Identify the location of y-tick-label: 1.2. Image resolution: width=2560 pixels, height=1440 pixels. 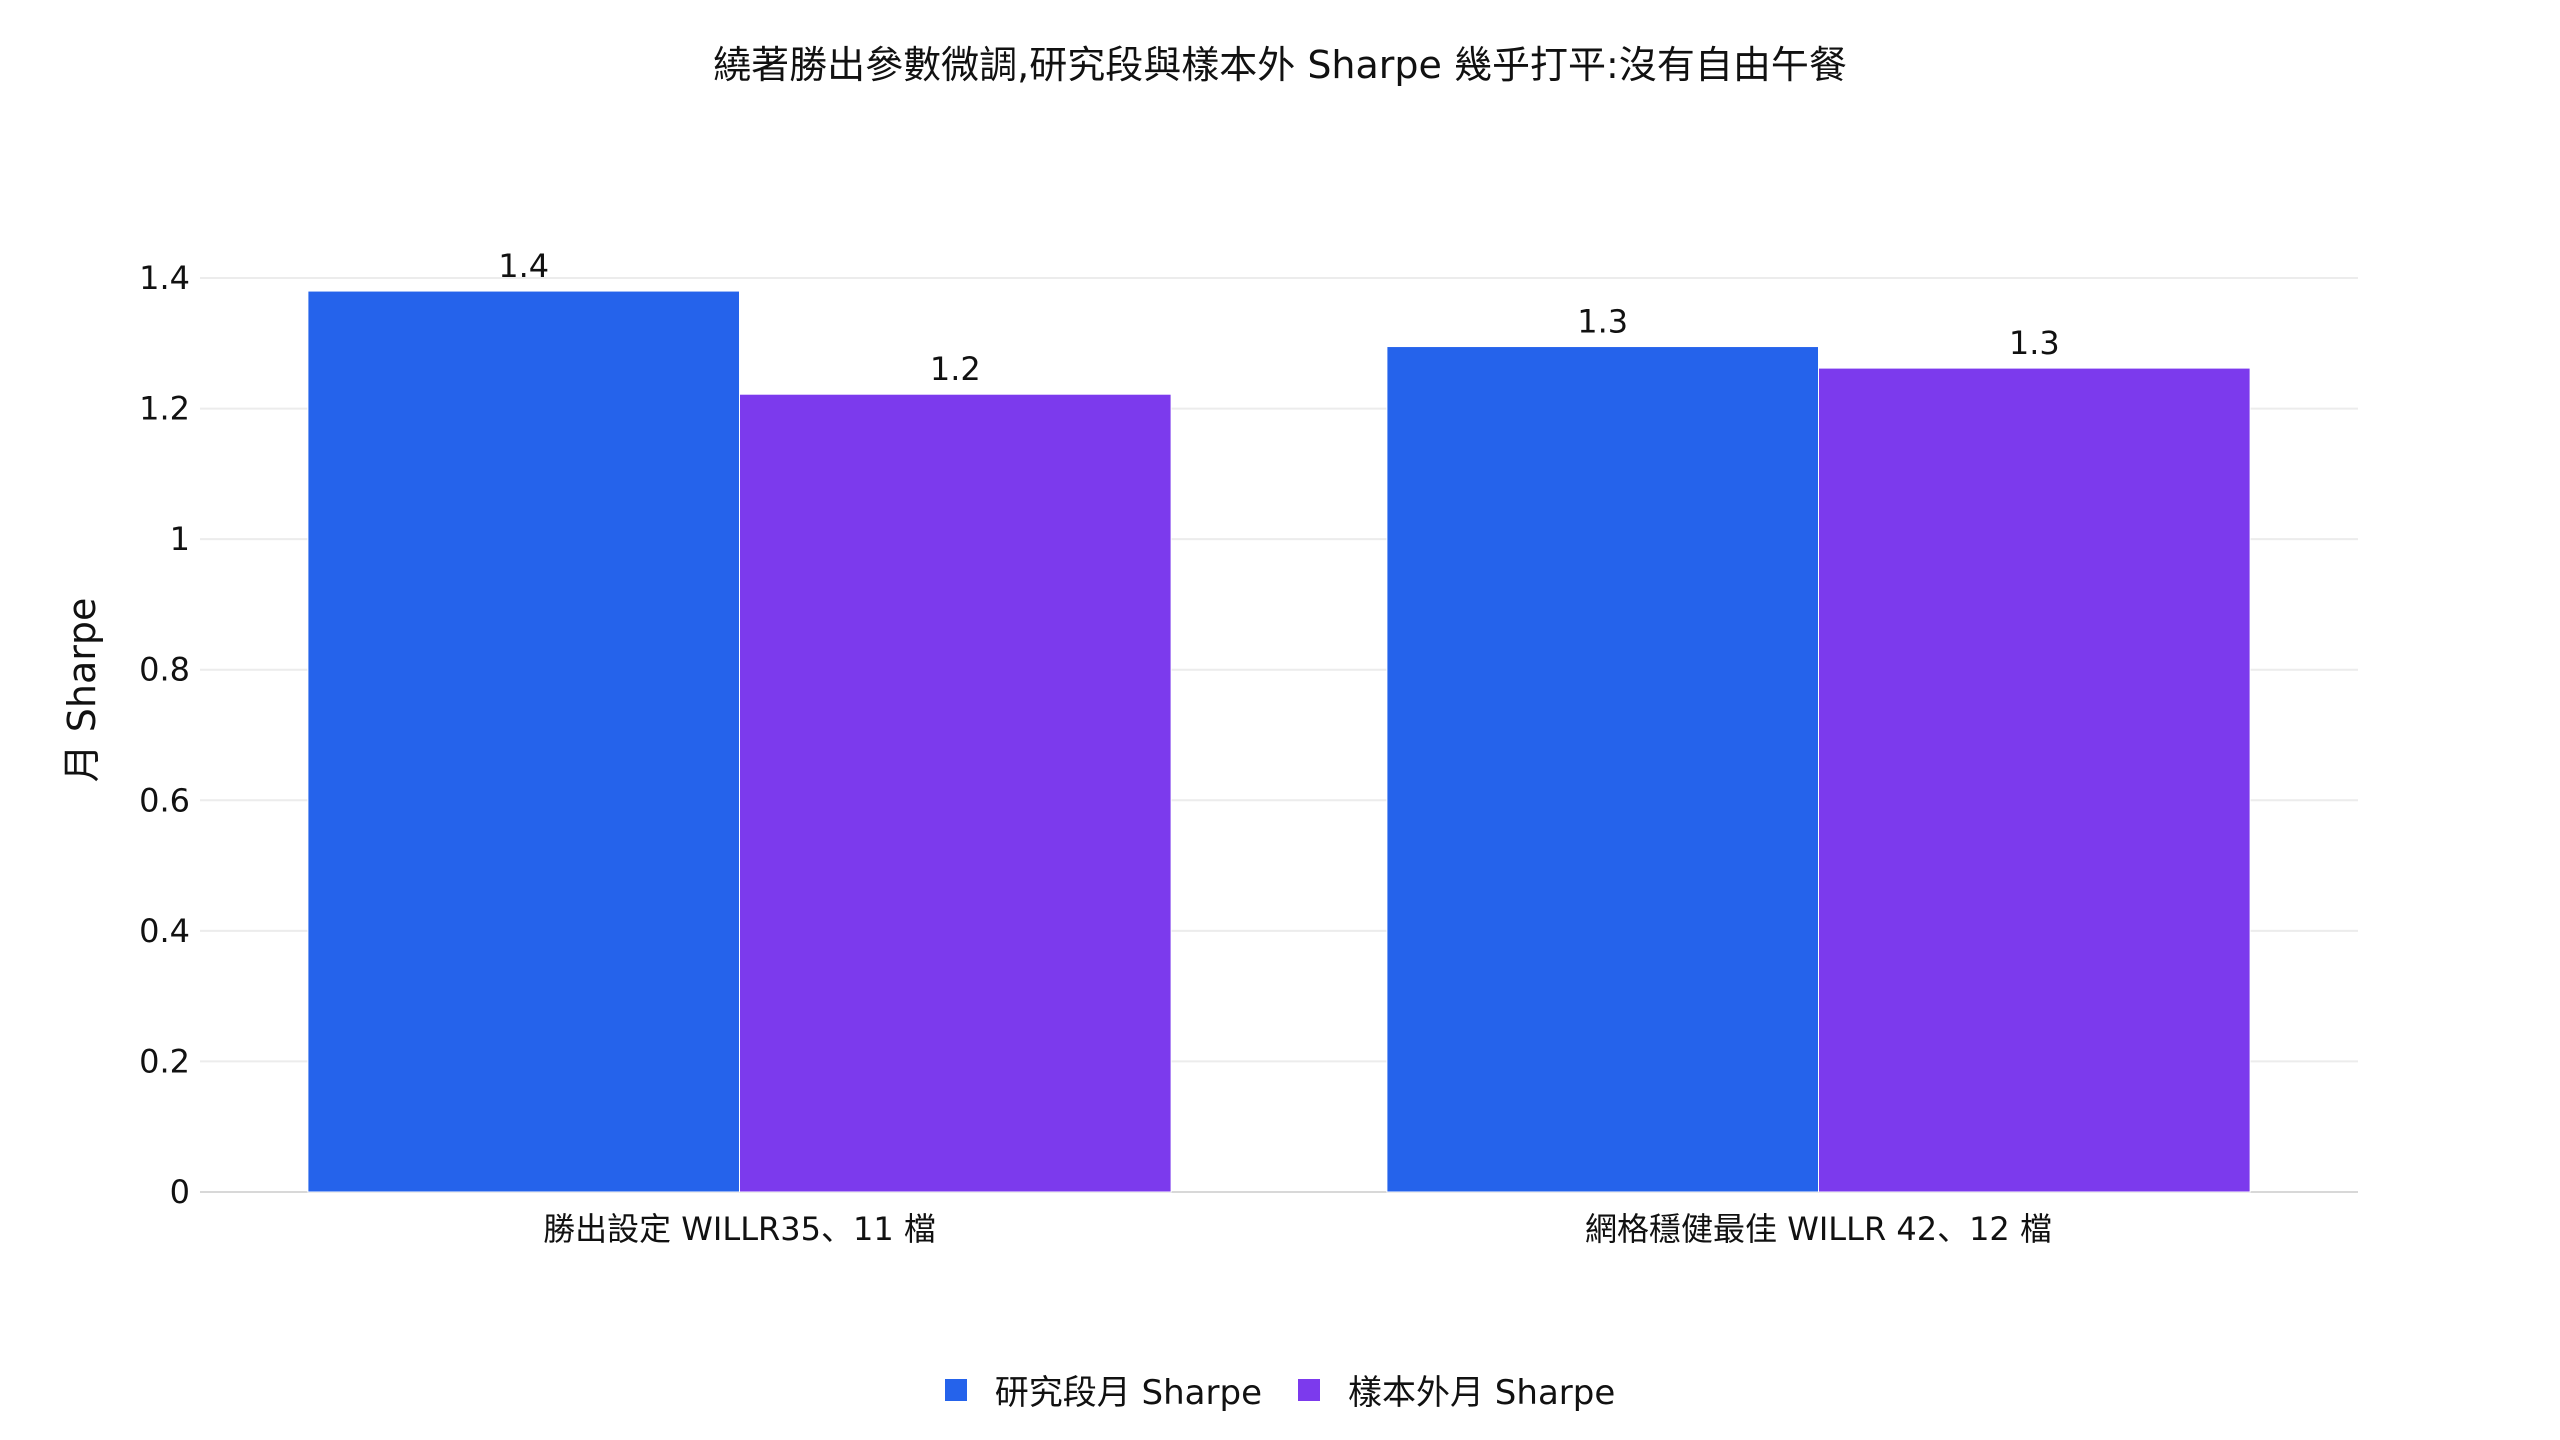
(164, 409).